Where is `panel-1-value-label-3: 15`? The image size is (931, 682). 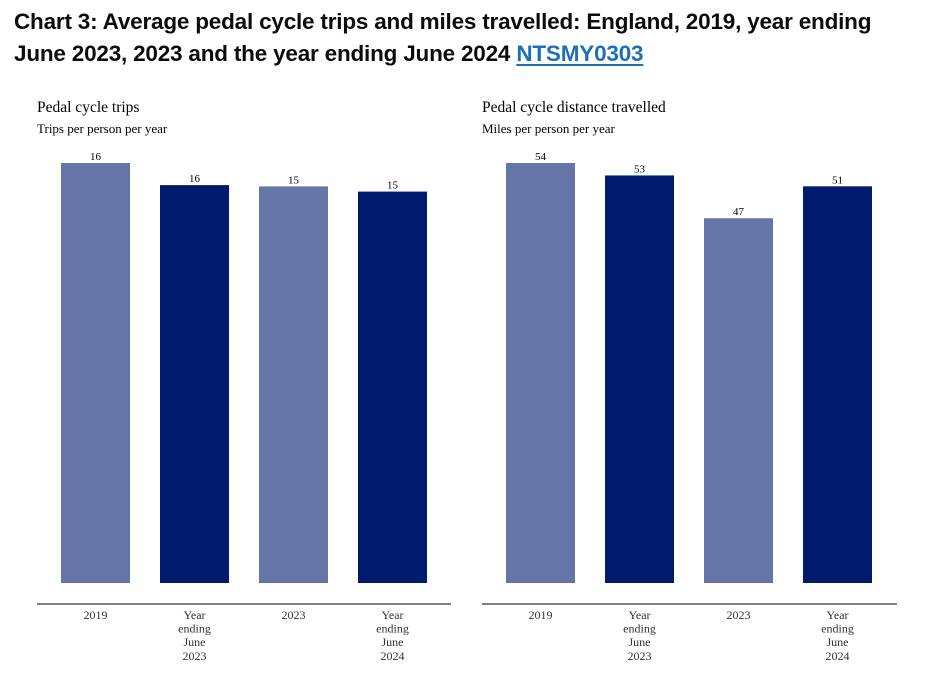 panel-1-value-label-3: 15 is located at coordinates (294, 180).